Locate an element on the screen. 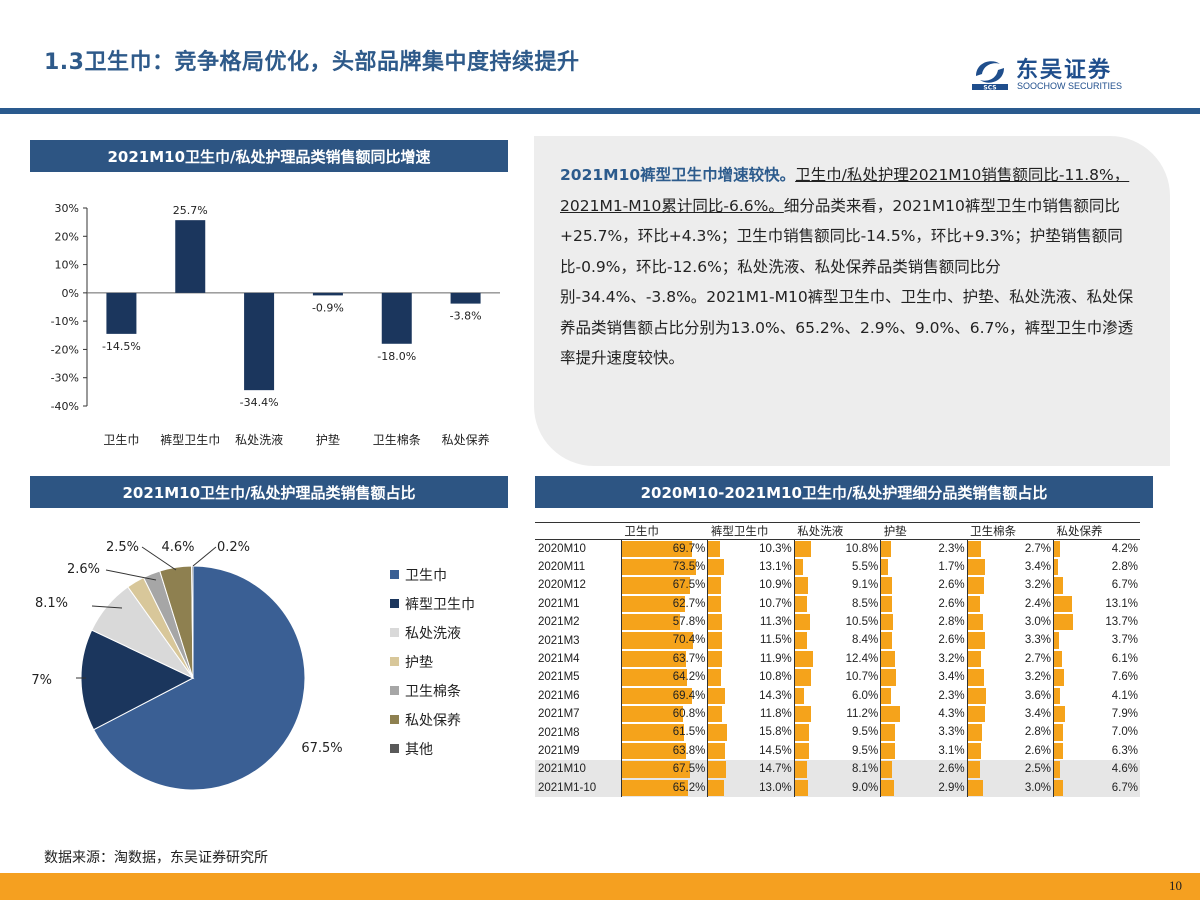 This screenshot has height=900, width=1200. table-cell-value: 14.7% is located at coordinates (775, 769).